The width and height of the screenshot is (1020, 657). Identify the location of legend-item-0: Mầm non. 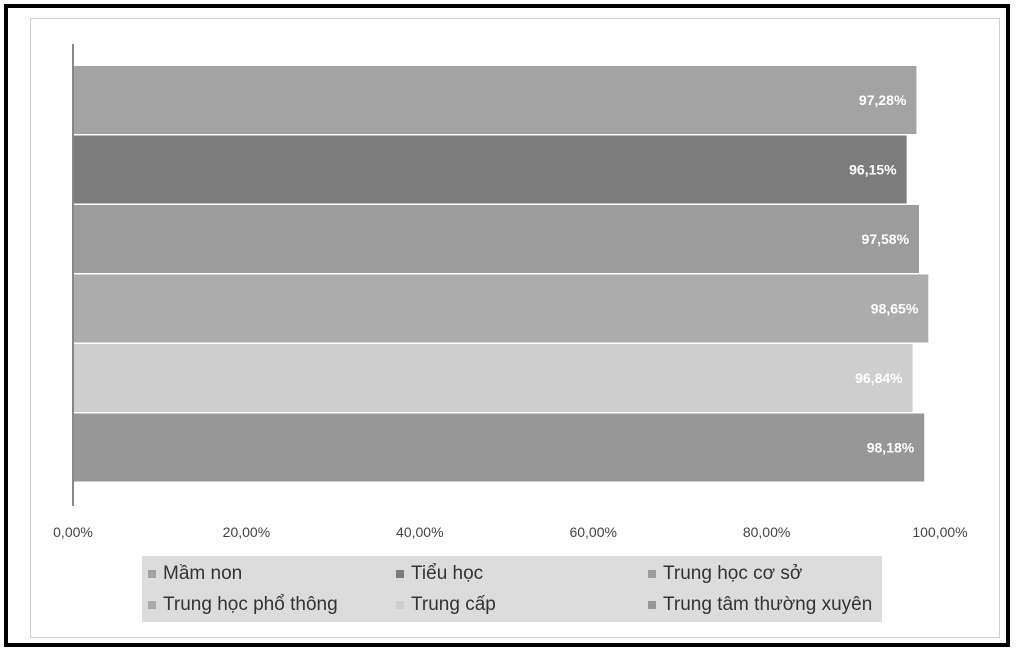
(195, 574).